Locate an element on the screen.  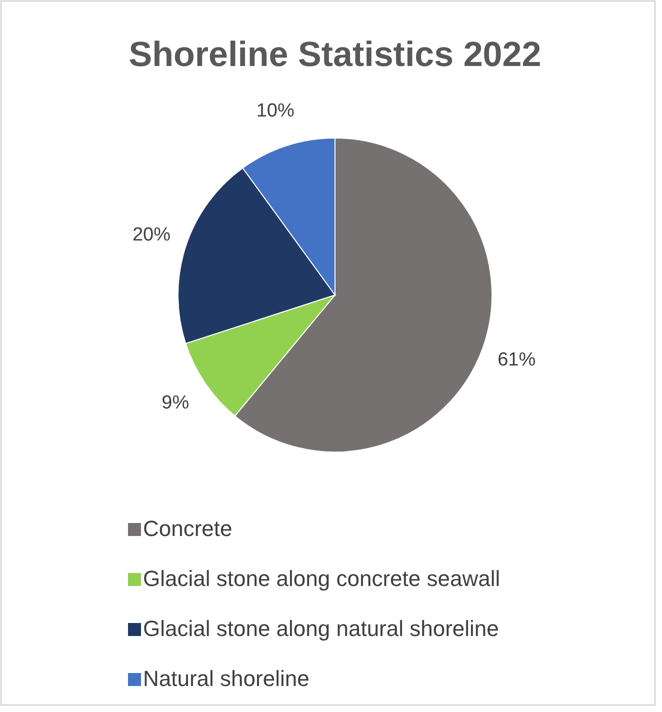
legend-label: Natural shoreline is located at coordinates (226, 678).